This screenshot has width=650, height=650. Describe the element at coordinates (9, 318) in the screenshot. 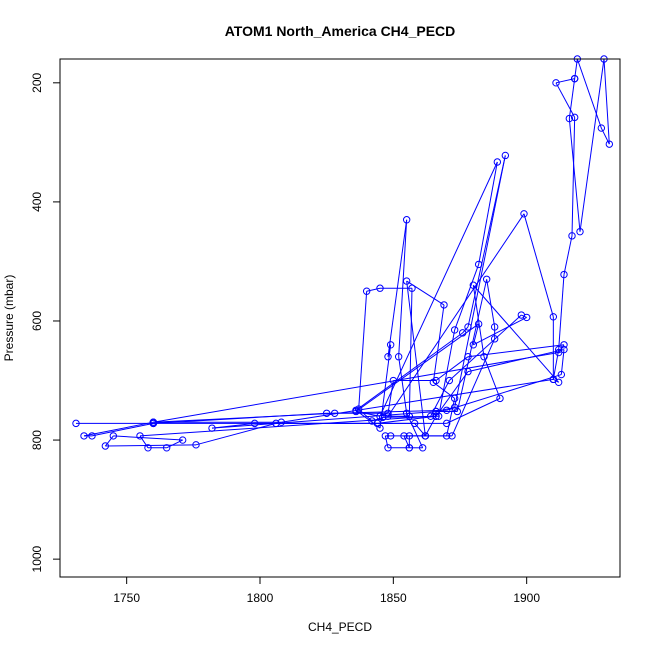

I see `y-axis-label: Pressure (mbar)` at that location.